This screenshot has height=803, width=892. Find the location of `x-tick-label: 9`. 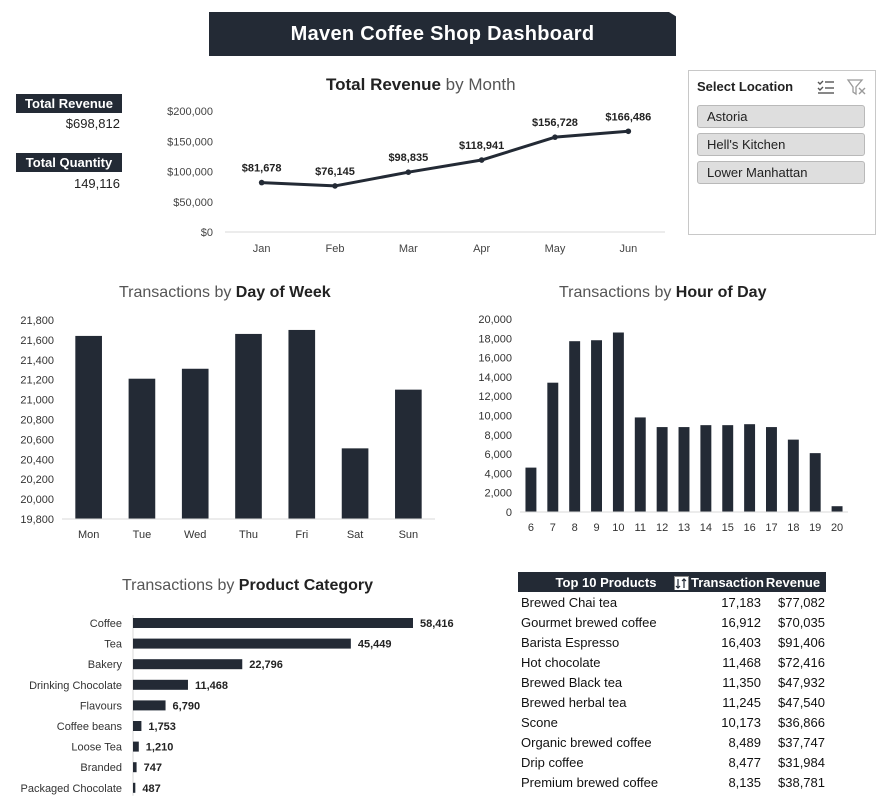

x-tick-label: 9 is located at coordinates (596, 528).